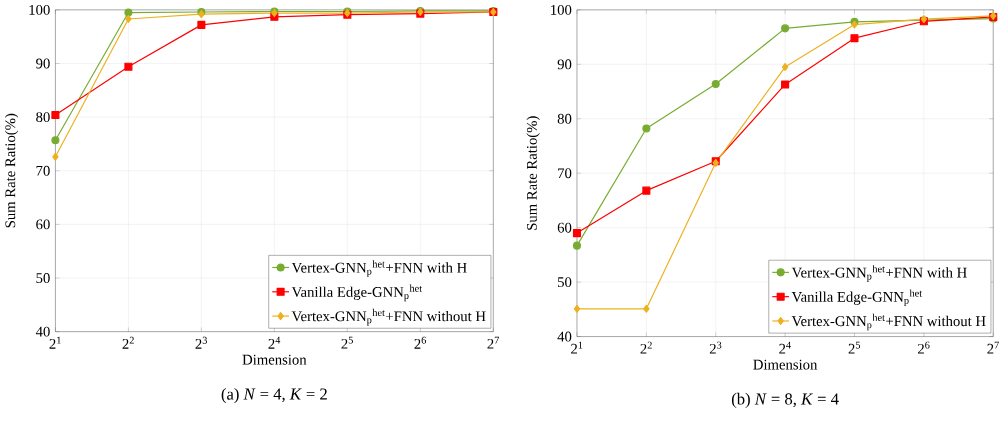 Image resolution: width=1008 pixels, height=433 pixels. I want to click on text: (a) N = 4, K = 2, so click(274, 395).